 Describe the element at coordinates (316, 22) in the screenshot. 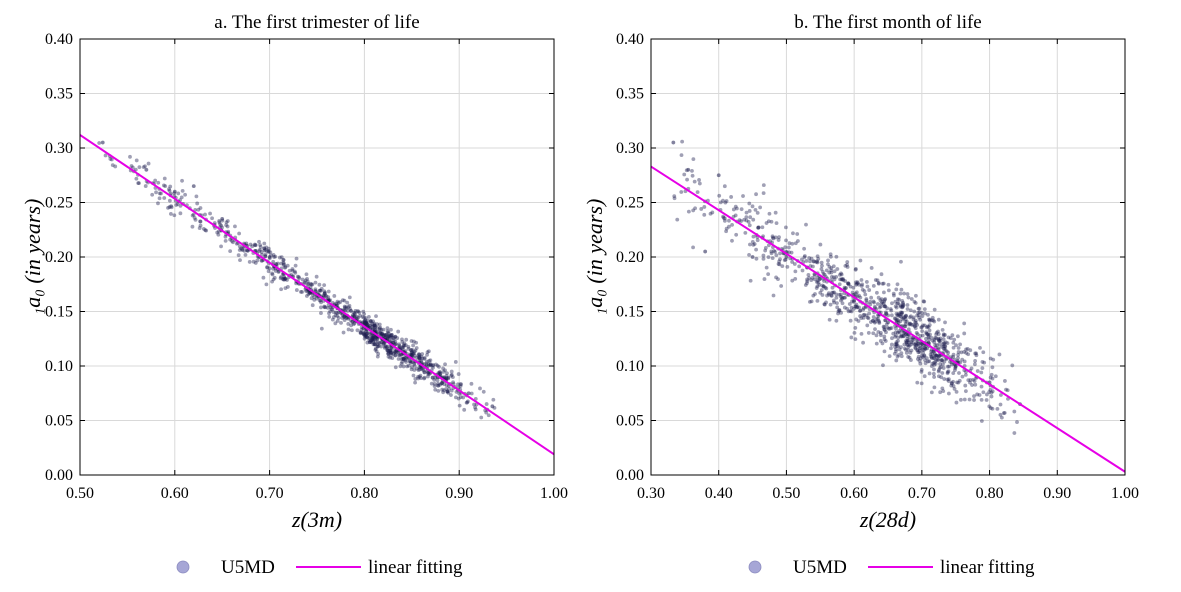

I see `panel-a-title: a. The first trimester of life` at that location.